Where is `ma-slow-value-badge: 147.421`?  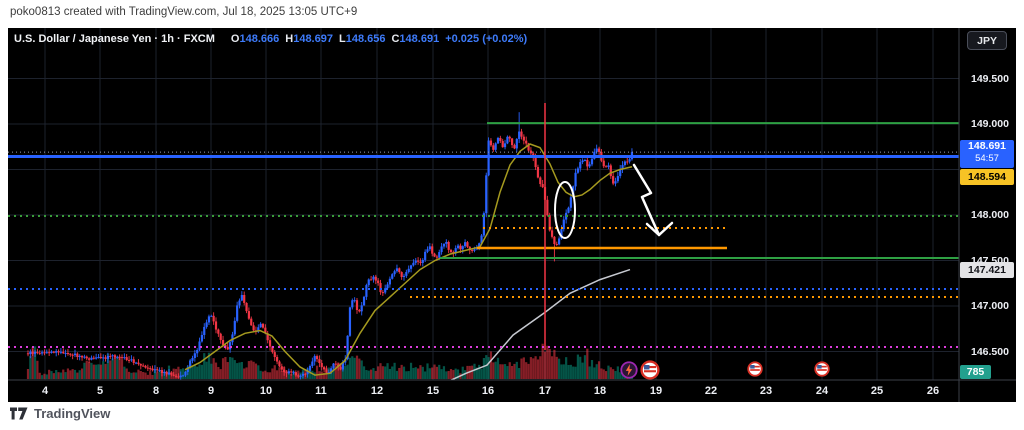
ma-slow-value-badge: 147.421 is located at coordinates (987, 270).